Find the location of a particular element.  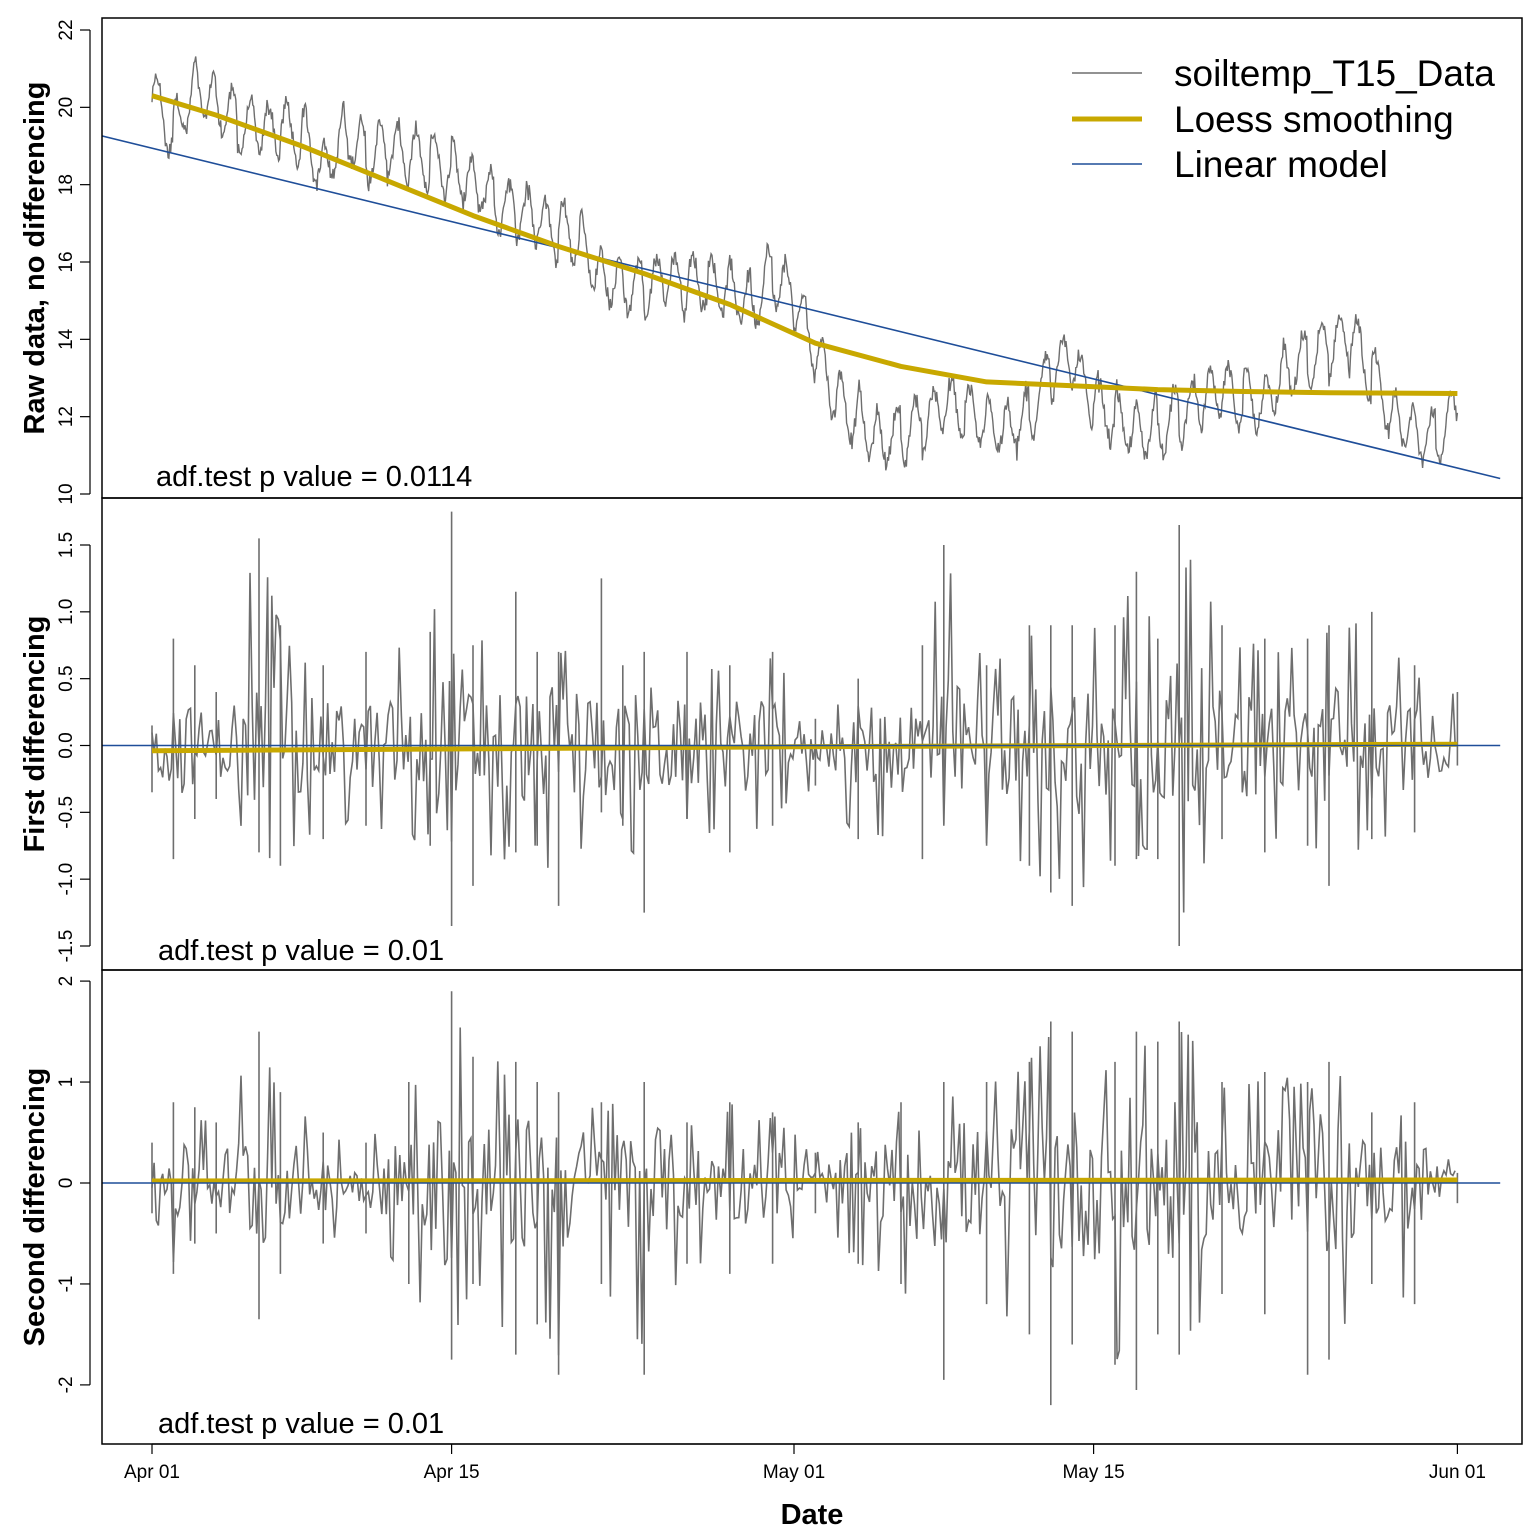

legend-label-linear: Linear model is located at coordinates (1281, 164).